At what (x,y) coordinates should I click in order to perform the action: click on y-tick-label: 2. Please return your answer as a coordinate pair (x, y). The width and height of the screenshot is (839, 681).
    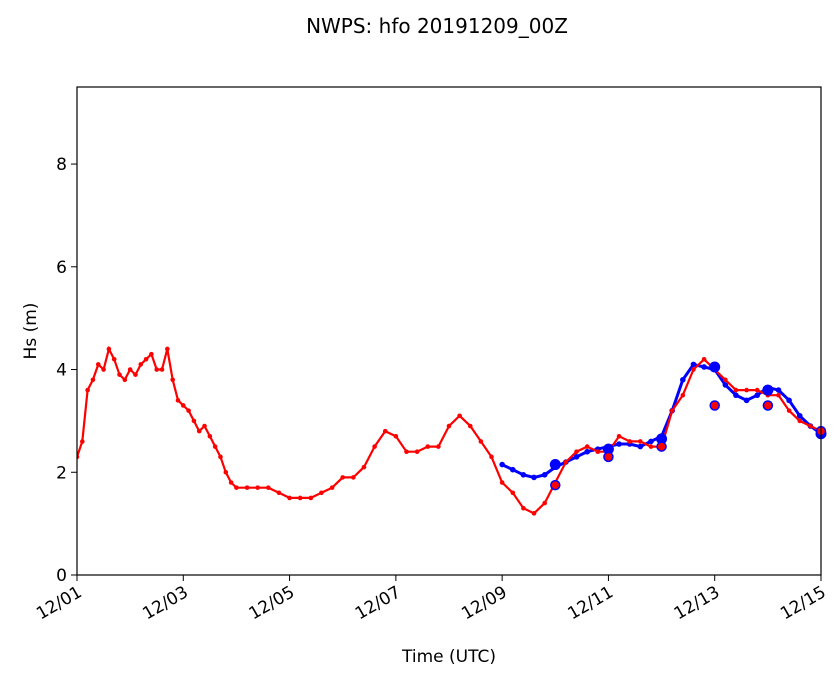
    Looking at the image, I should click on (61, 473).